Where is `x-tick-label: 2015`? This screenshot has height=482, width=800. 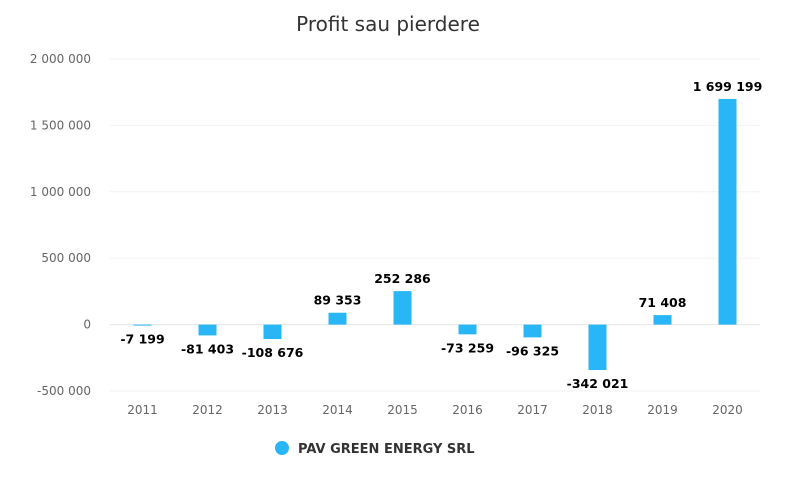
x-tick-label: 2015 is located at coordinates (402, 410).